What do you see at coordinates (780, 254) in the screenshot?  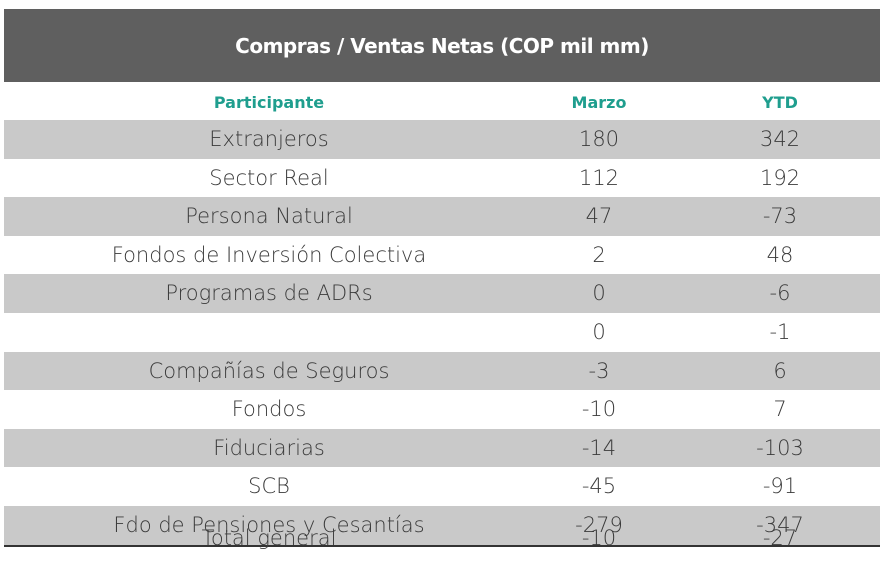 I see `cell-ytd: 48` at bounding box center [780, 254].